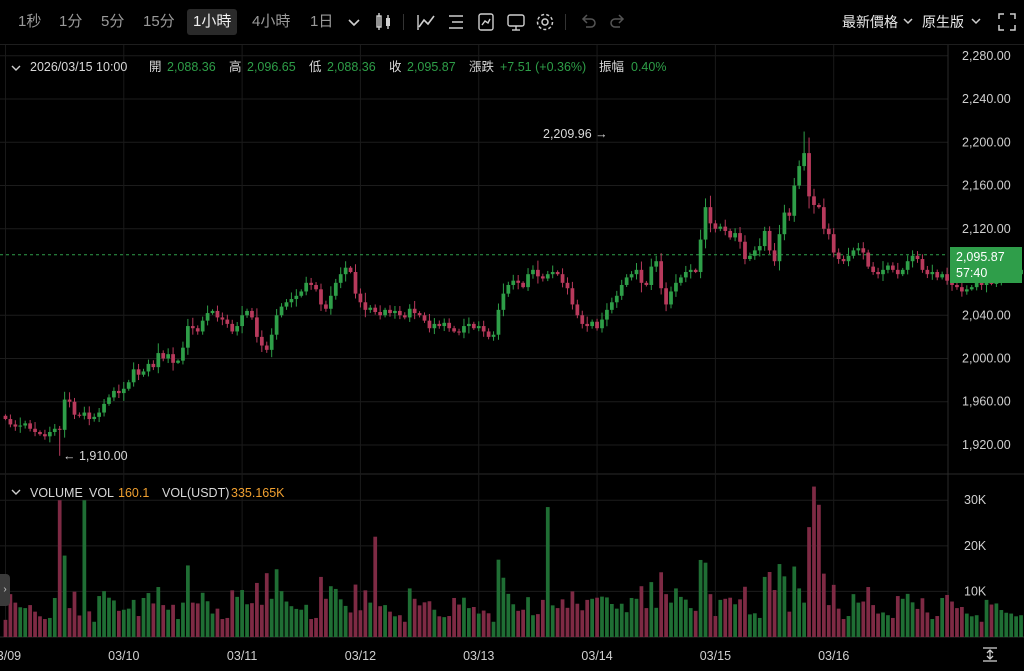 The height and width of the screenshot is (671, 1024). I want to click on timeframe-1h: 1小時, so click(212, 22).